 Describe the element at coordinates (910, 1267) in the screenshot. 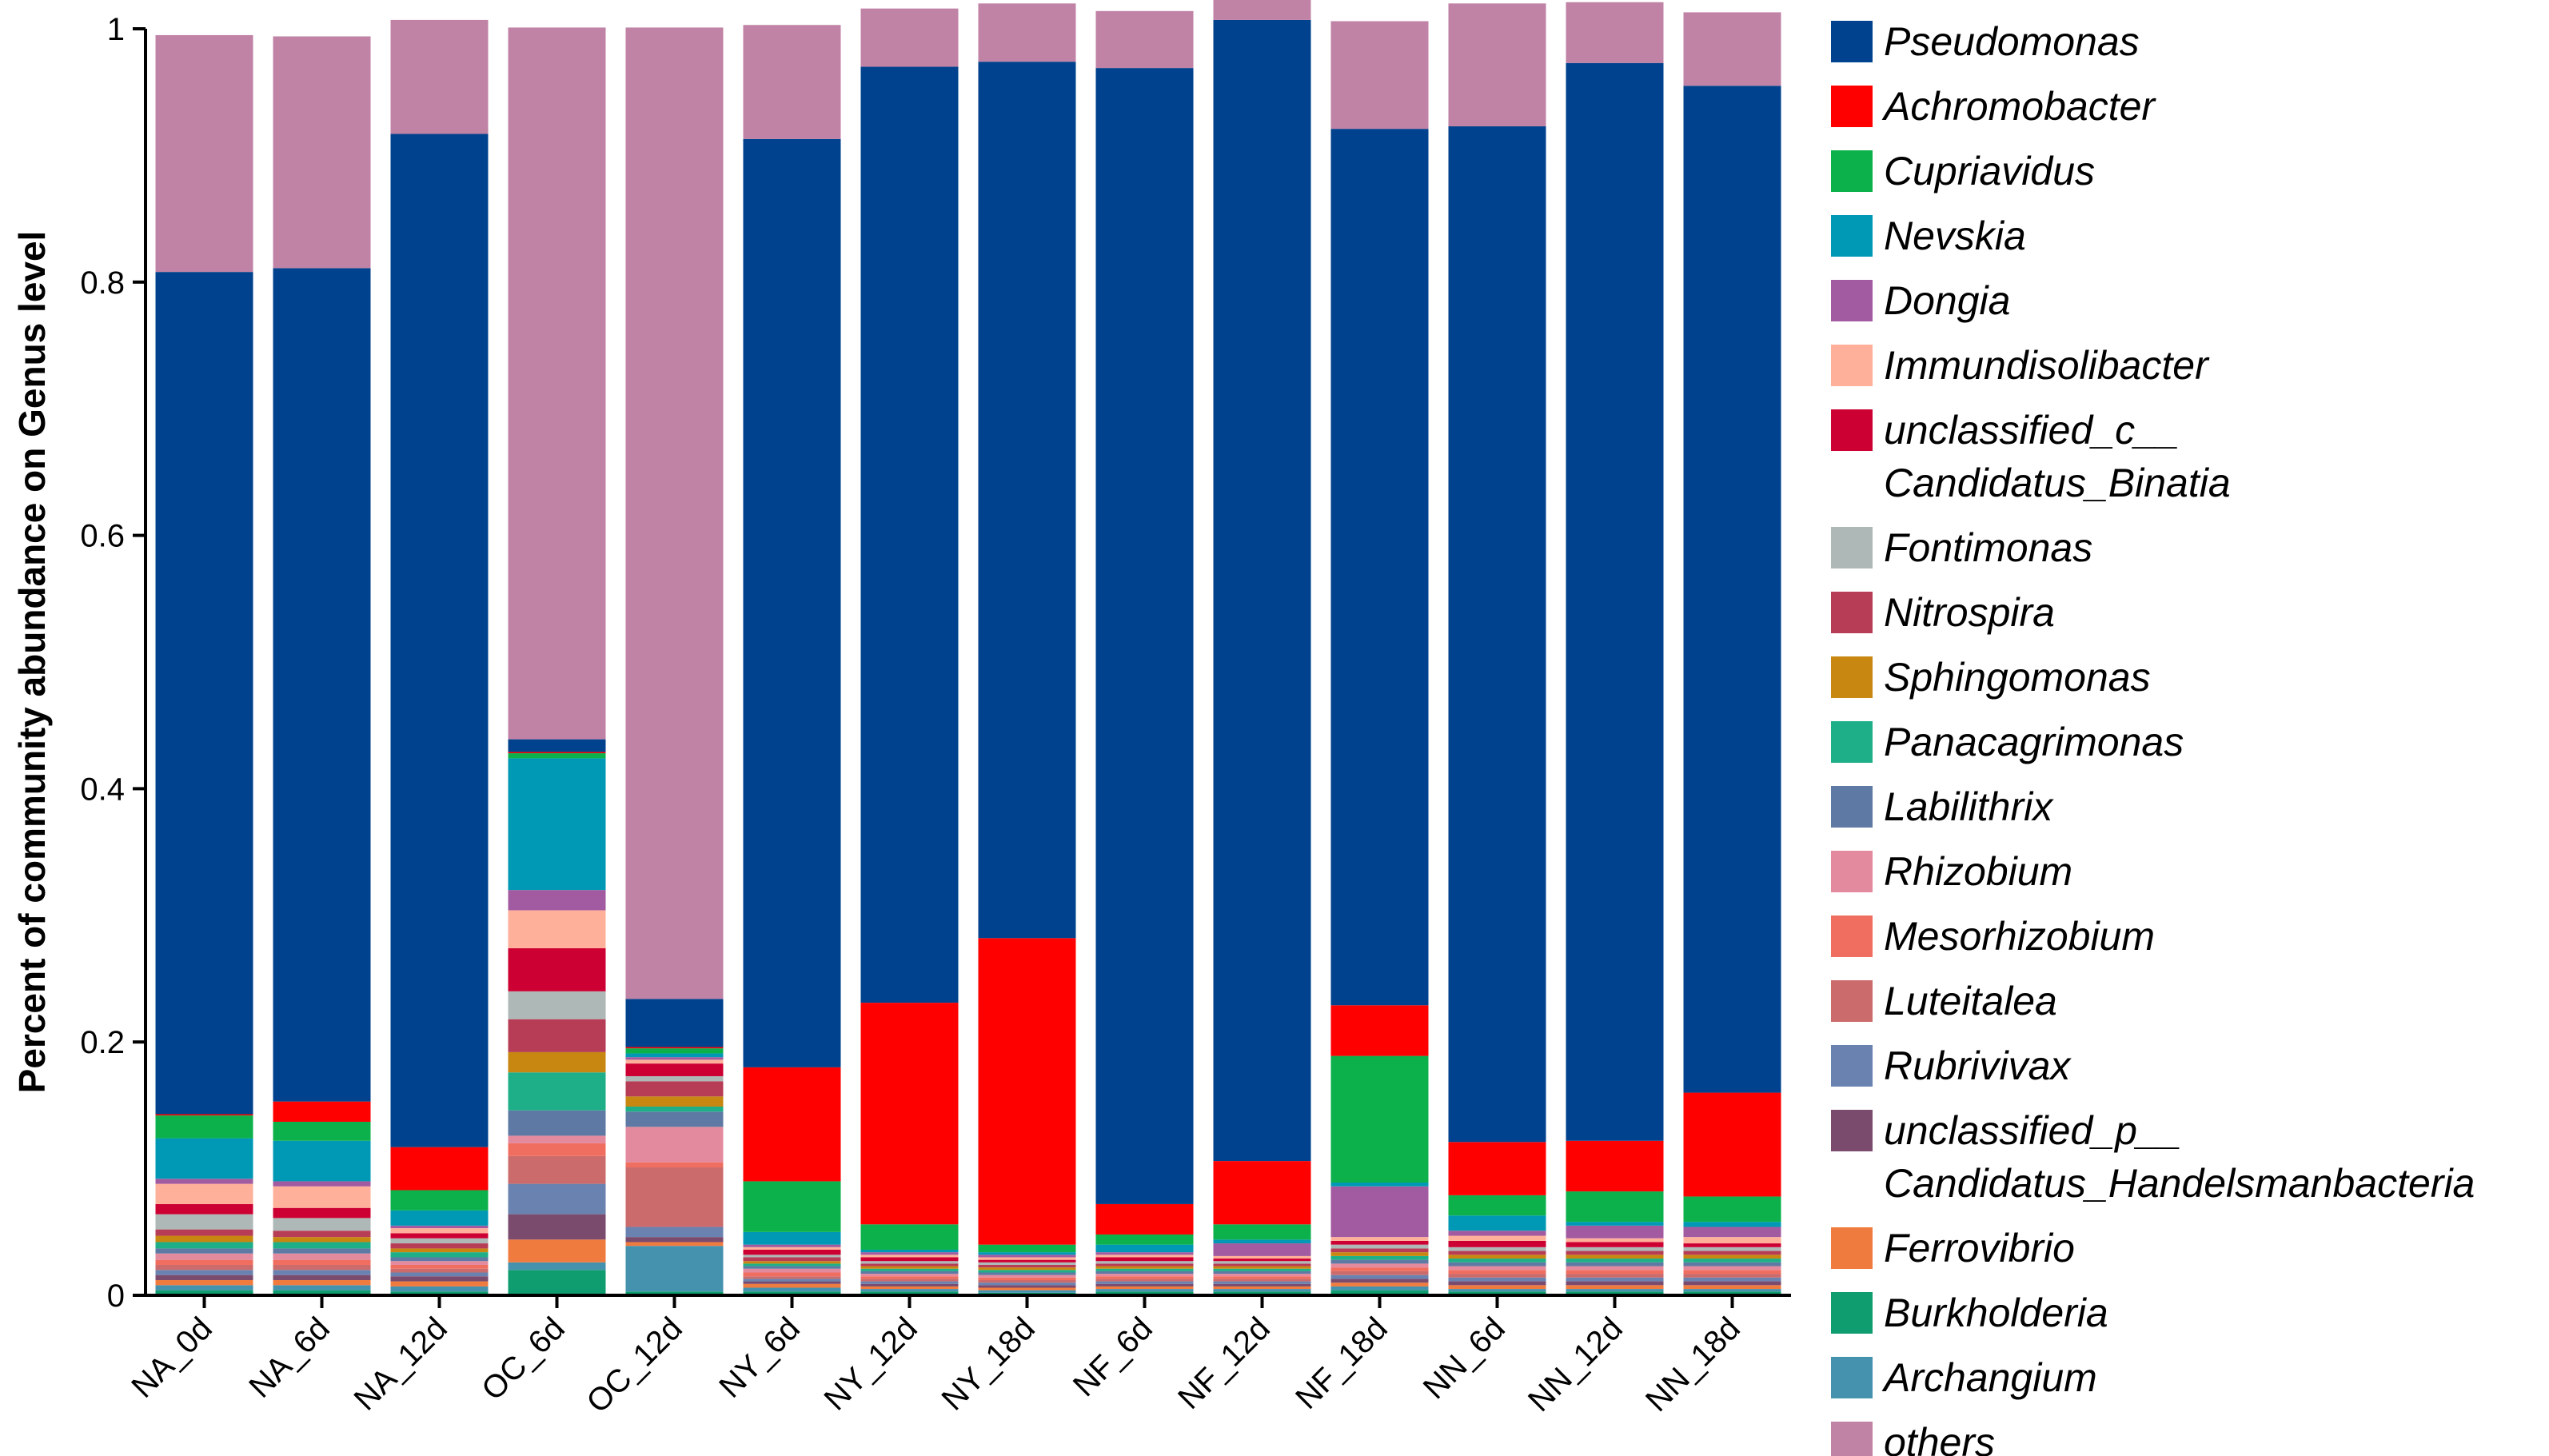

I see `segment-NY_12d-Sphingomonas` at that location.